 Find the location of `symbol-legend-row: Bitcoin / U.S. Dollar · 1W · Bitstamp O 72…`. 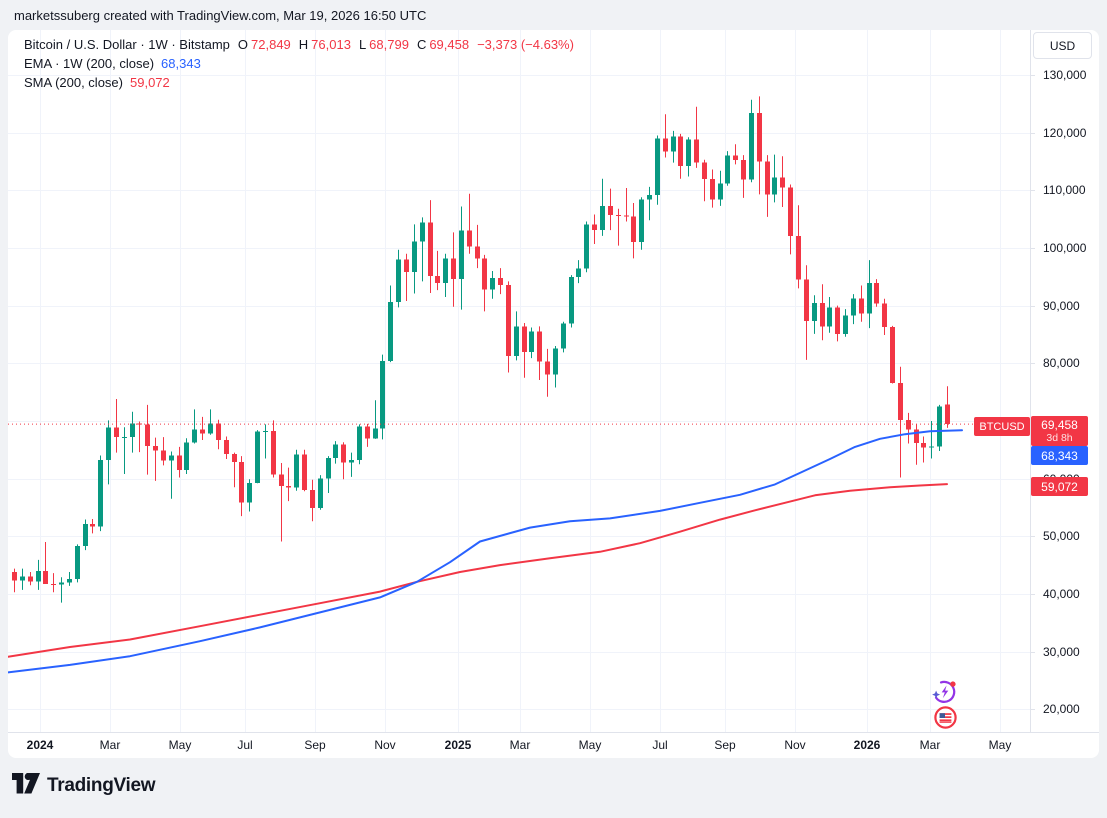

symbol-legend-row: Bitcoin / U.S. Dollar · 1W · Bitstamp O 72… is located at coordinates (299, 44).